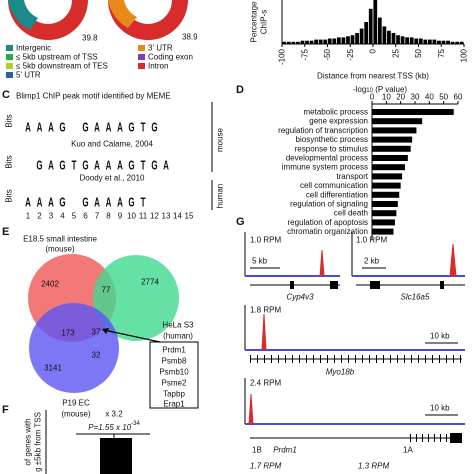  Describe the element at coordinates (240, 90) in the screenshot. I see `panel-letter: D` at that location.